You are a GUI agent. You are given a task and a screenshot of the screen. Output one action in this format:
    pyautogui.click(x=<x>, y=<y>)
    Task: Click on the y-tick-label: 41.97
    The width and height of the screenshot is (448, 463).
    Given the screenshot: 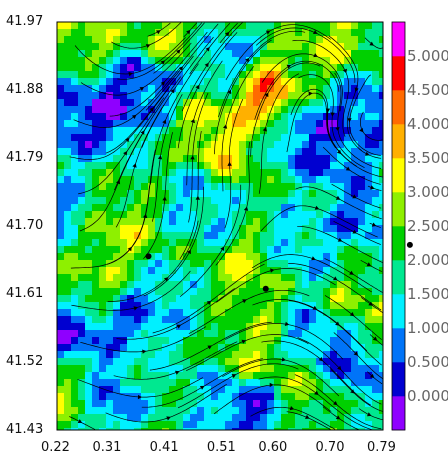 What is the action you would take?
    pyautogui.click(x=25, y=21)
    